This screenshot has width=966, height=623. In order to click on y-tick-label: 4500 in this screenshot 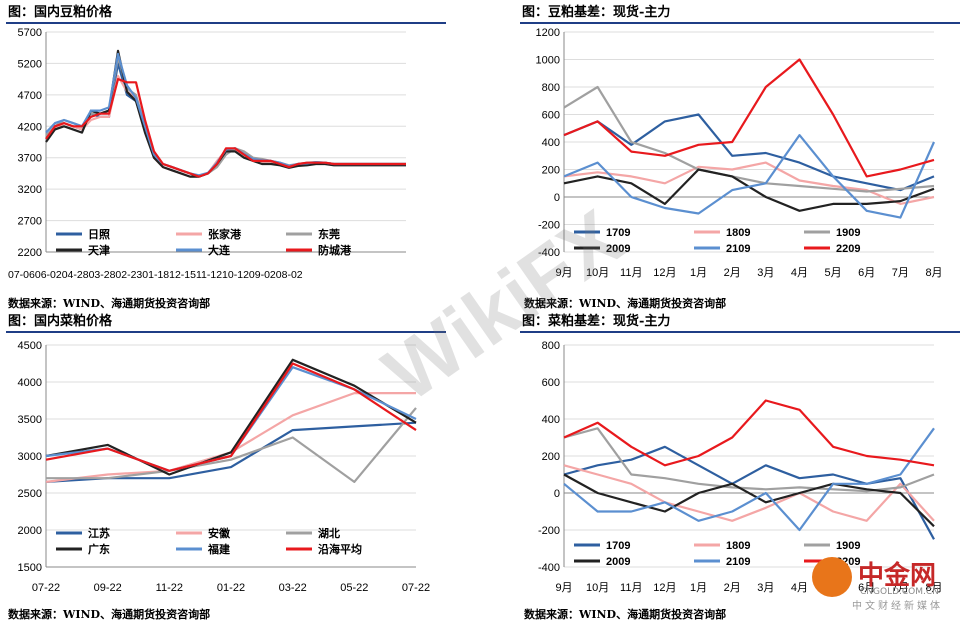, I will do `click(30, 346)`.